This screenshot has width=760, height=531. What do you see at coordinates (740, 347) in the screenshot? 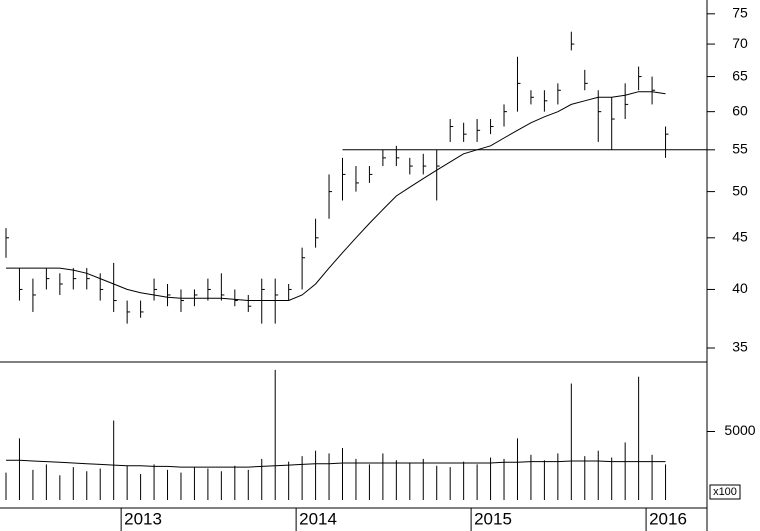
I see `y-tick-label: 35` at bounding box center [740, 347].